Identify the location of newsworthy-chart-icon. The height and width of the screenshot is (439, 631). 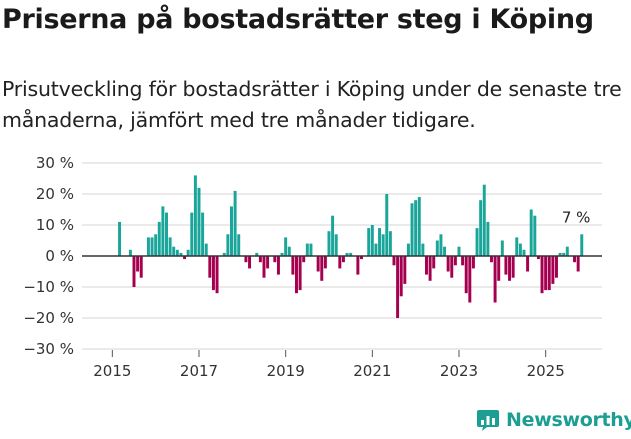
(488, 420).